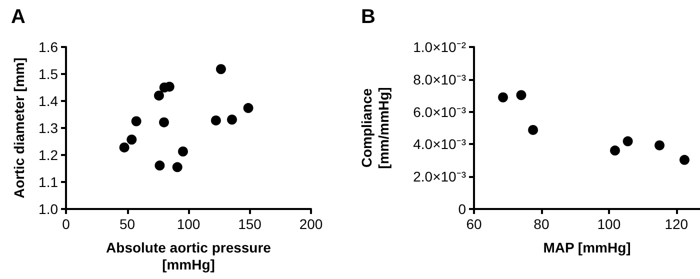 This screenshot has height=279, width=700. I want to click on y-tick-label: 4.0×10⁻³, so click(439, 144).